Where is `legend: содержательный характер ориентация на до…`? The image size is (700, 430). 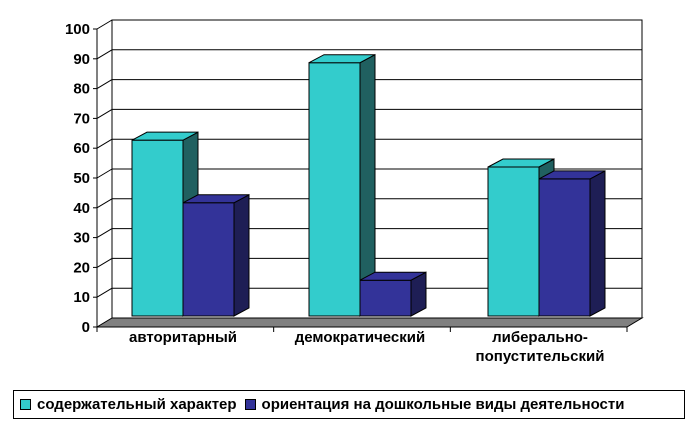
legend: содержательный характер ориентация на до… is located at coordinates (349, 404).